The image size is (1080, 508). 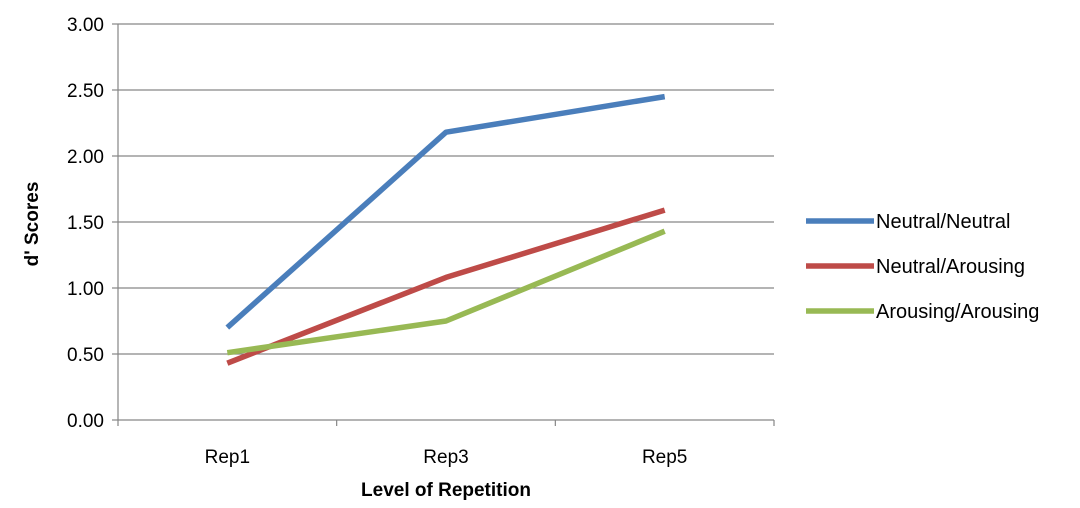 What do you see at coordinates (85, 157) in the screenshot?
I see `y-tick-label: 2.00` at bounding box center [85, 157].